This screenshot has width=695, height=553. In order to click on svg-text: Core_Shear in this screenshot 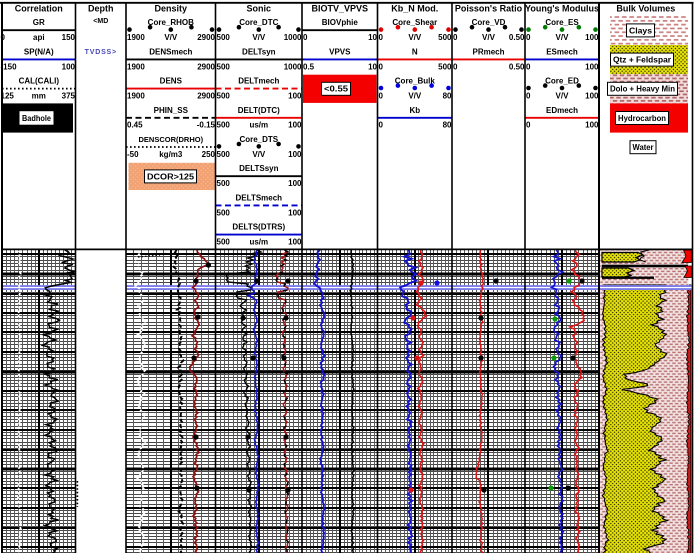, I will do `click(414, 22)`.